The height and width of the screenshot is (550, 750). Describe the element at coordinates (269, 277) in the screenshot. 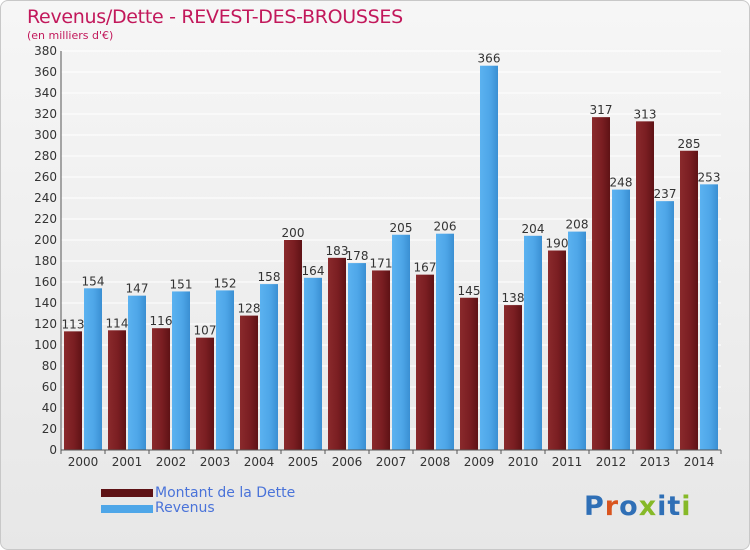

I see `data-label-revenus: 158` at that location.